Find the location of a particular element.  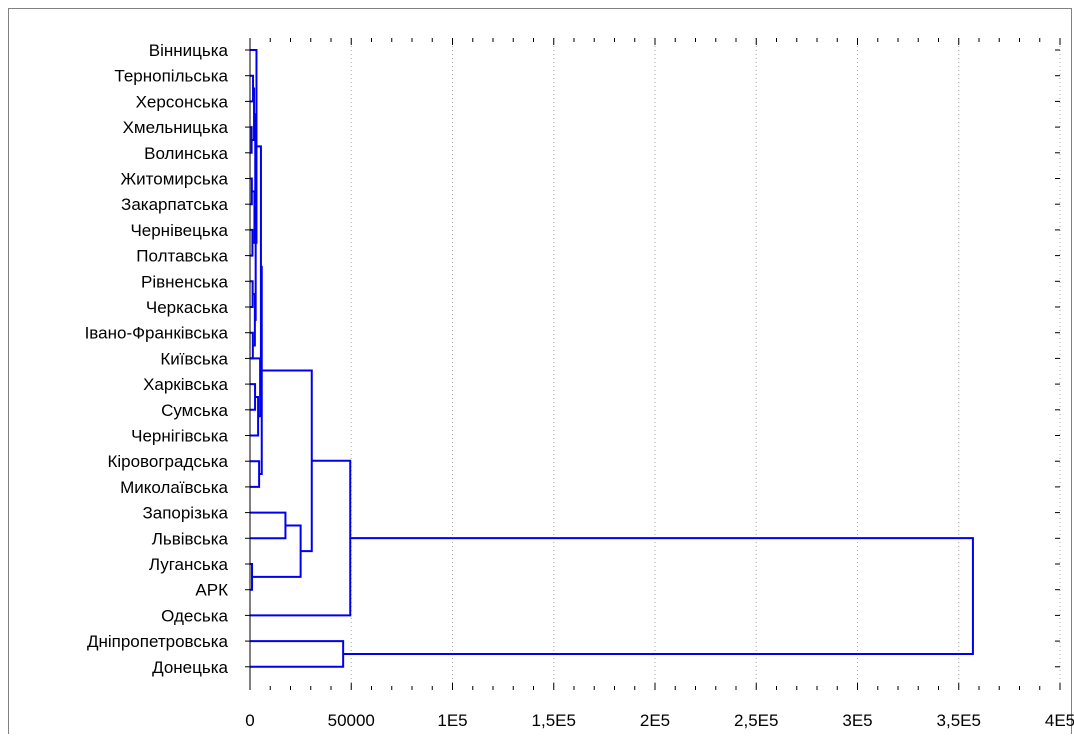

leaf-label: Тернопільська is located at coordinates (171, 76).